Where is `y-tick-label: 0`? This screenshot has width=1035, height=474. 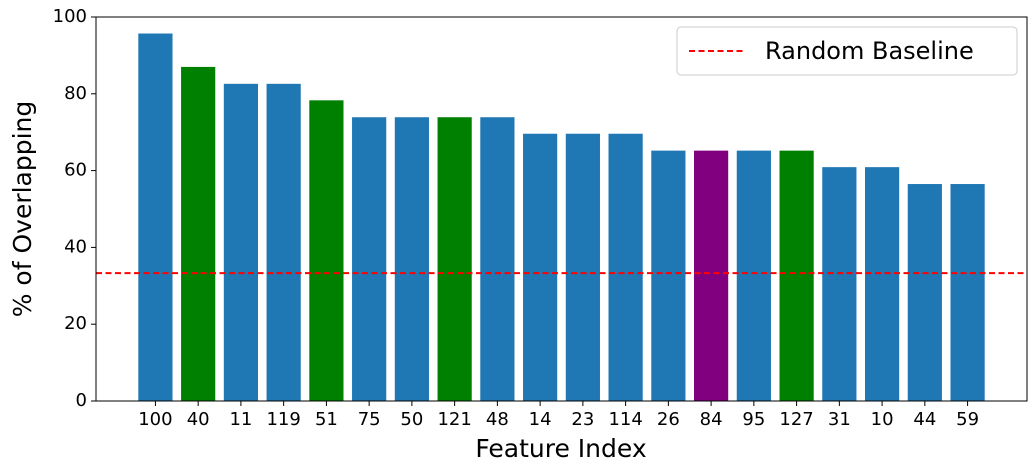
y-tick-label: 0 is located at coordinates (81, 400).